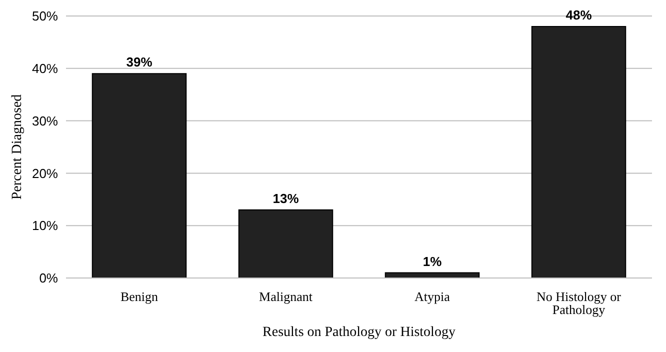 The width and height of the screenshot is (666, 352). I want to click on x-tick-label: Malignant, so click(286, 296).